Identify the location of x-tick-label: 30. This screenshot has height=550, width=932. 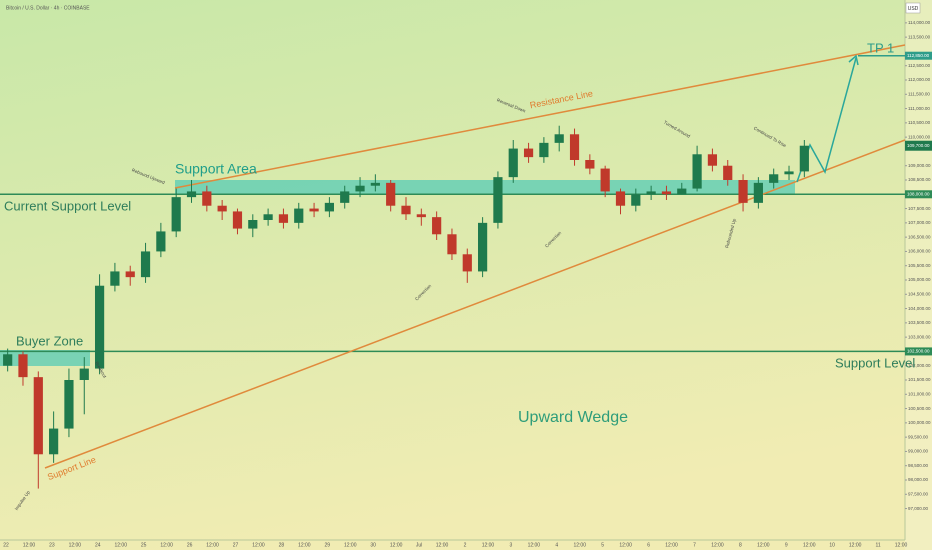
(373, 545).